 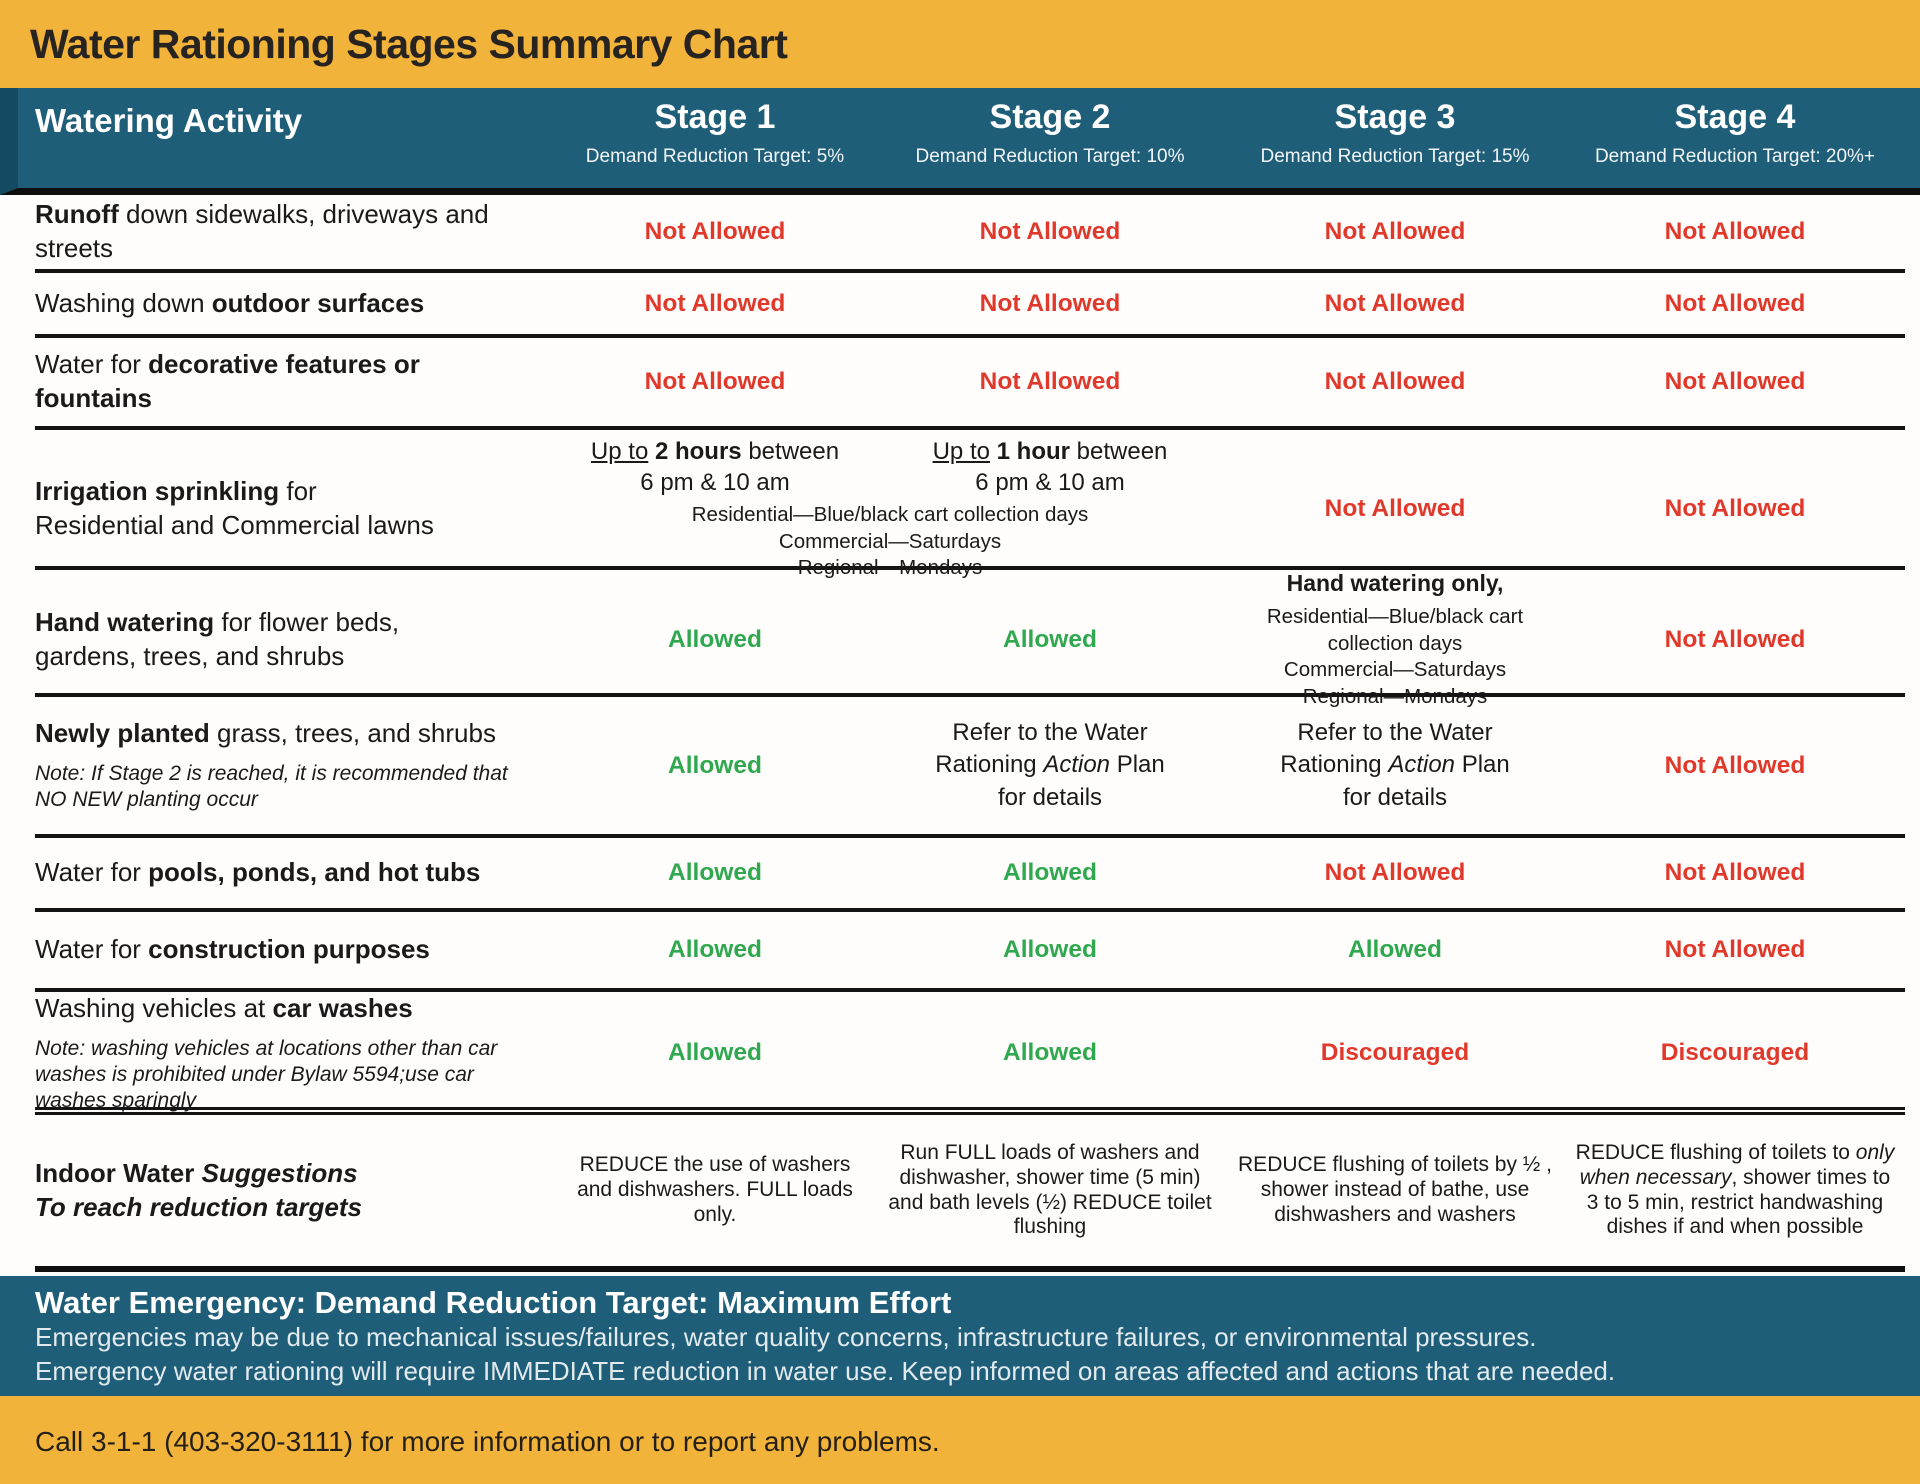 What do you see at coordinates (342, 1008) in the screenshot?
I see `activity-bold: car washes` at bounding box center [342, 1008].